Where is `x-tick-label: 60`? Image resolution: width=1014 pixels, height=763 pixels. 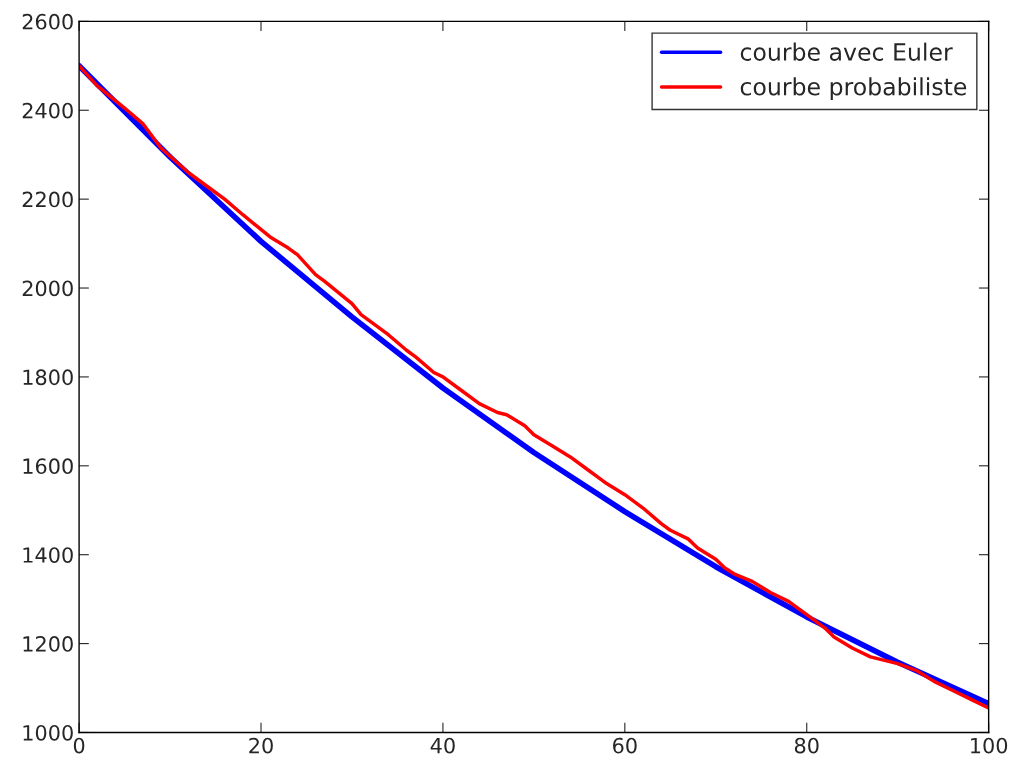 x-tick-label: 60 is located at coordinates (625, 745).